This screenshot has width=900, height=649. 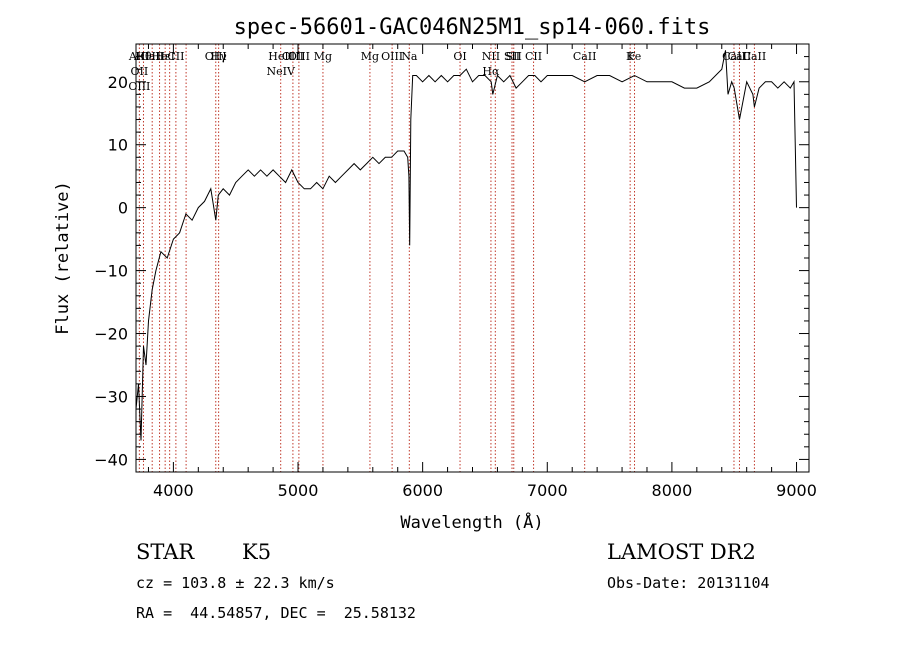 I want to click on line-marker-label: HεI, so click(x=165, y=56).